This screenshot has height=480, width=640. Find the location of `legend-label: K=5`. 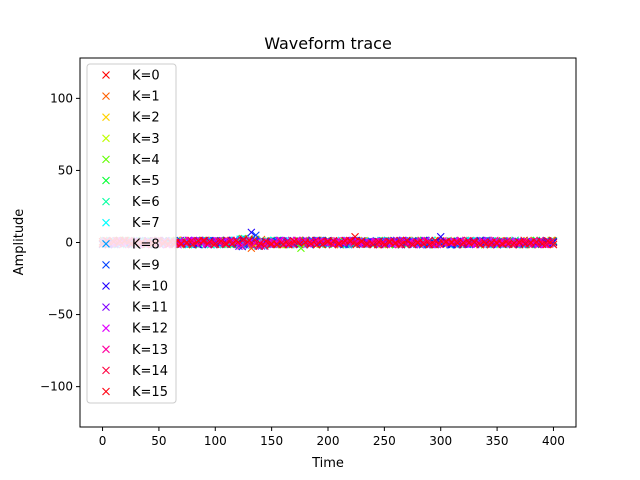

legend-label: K=5 is located at coordinates (146, 181).